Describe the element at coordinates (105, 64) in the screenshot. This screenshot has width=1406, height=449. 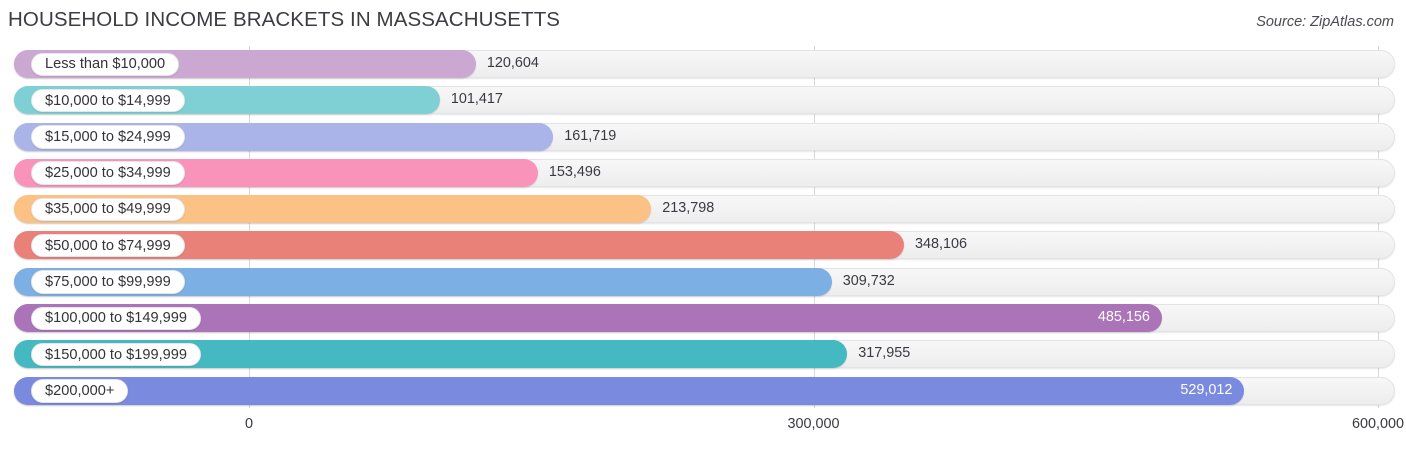
I see `bar-label-pill: Less than $10,000` at that location.